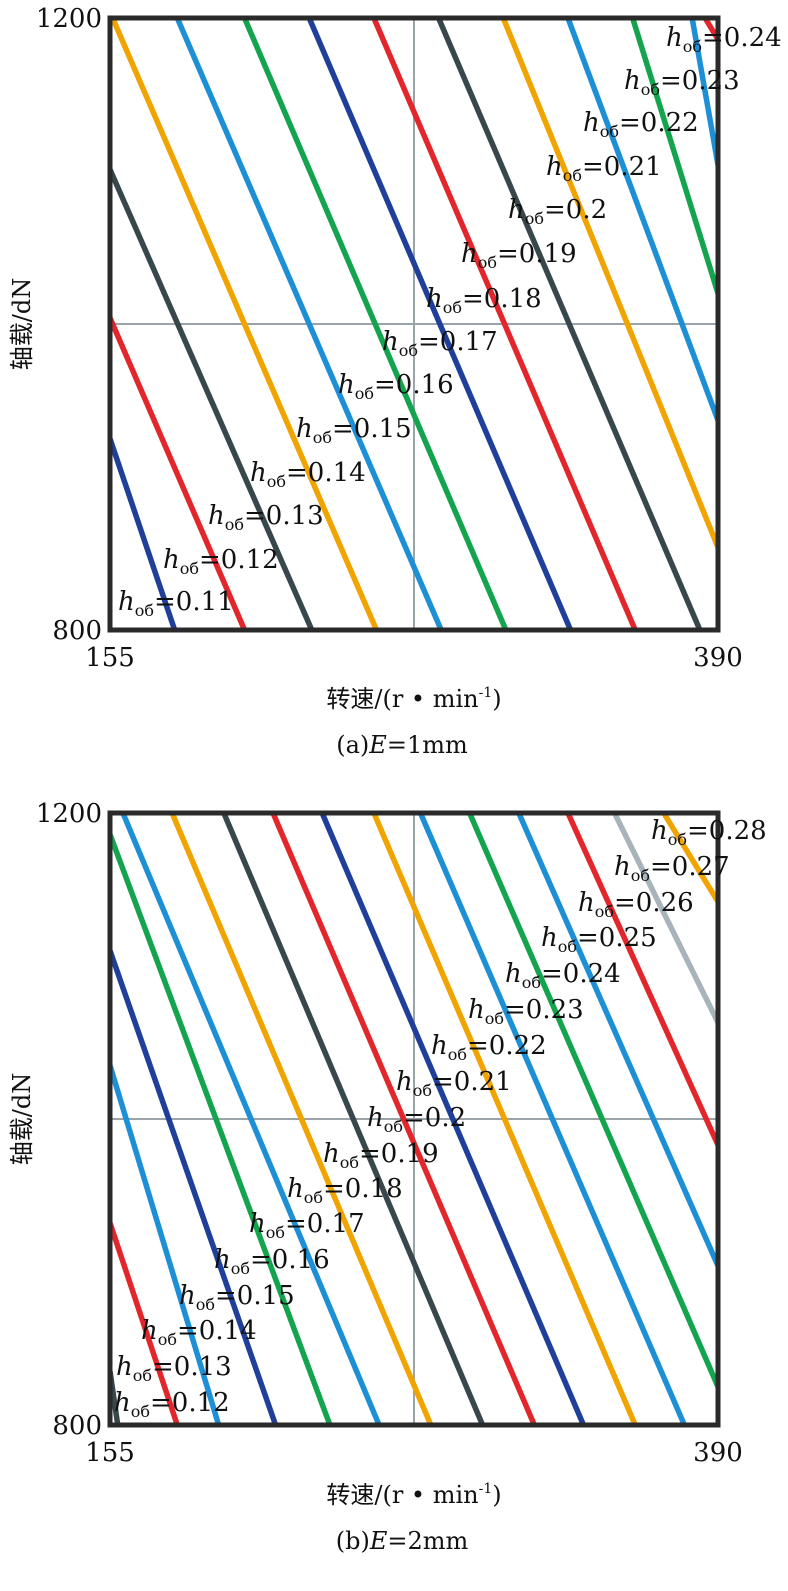  I want to click on series-label-0-11: hоб=0.11, so click(176, 603).